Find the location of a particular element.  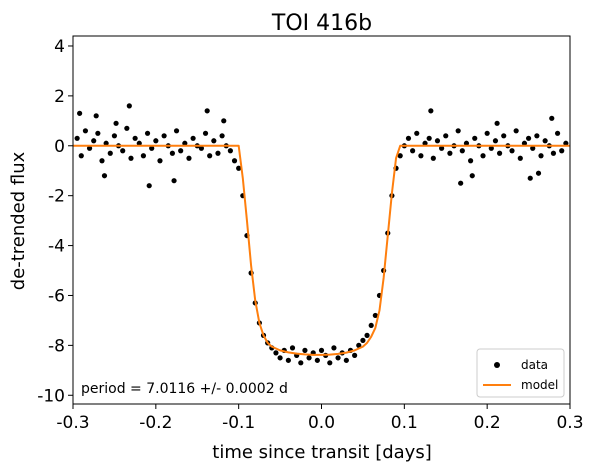

x-tick-label: 0.1 is located at coordinates (404, 423).